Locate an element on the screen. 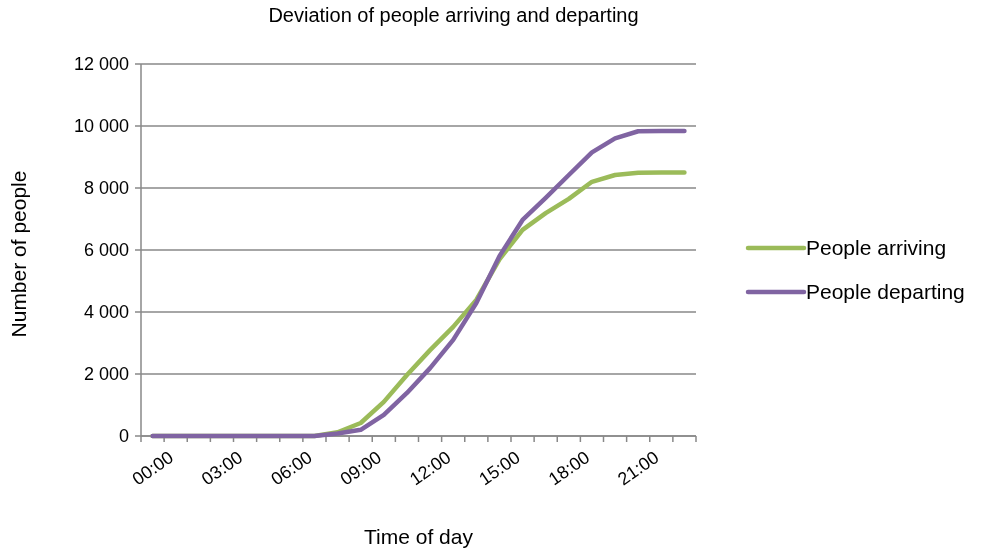 Image resolution: width=1007 pixels, height=556 pixels. y-axis-title: Number of people is located at coordinates (18, 254).